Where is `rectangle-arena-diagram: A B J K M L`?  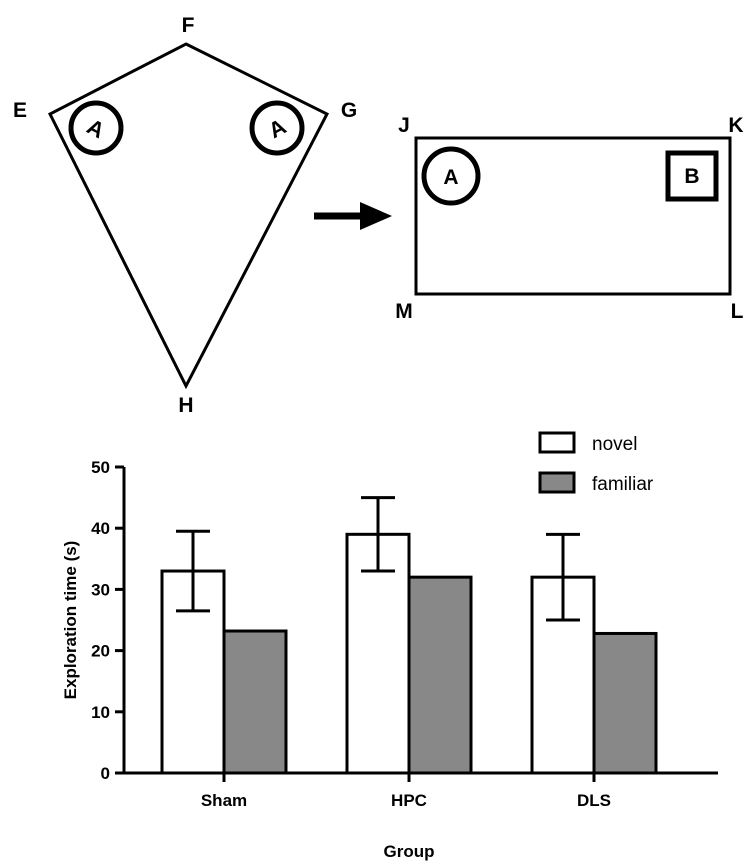
rectangle-arena-diagram: A B J K M L is located at coordinates (569, 218).